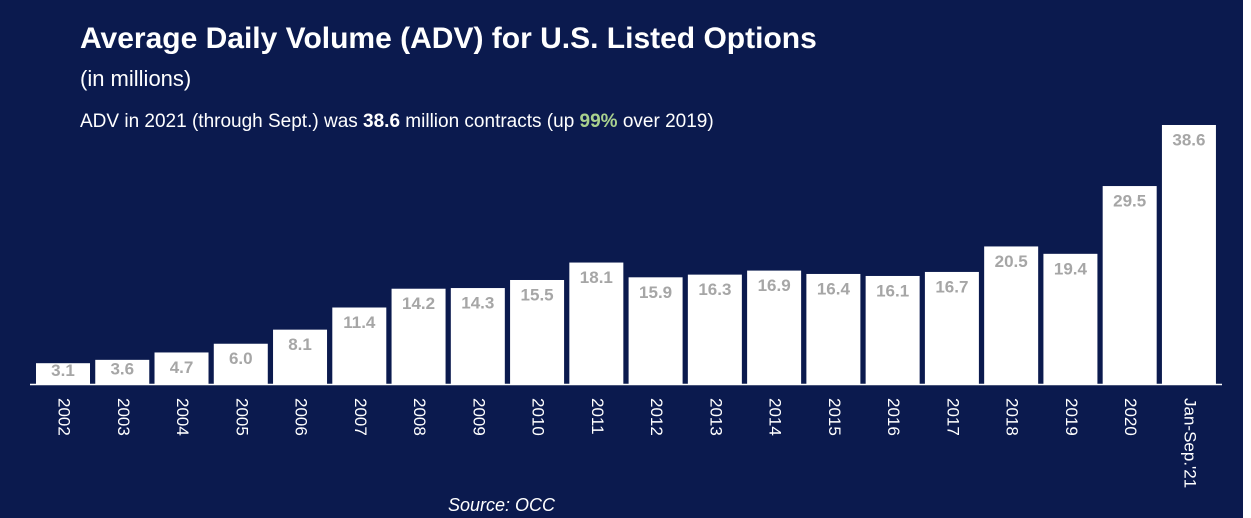 The width and height of the screenshot is (1251, 518). Describe the element at coordinates (1130, 417) in the screenshot. I see `x-tick-label: 2020` at that location.